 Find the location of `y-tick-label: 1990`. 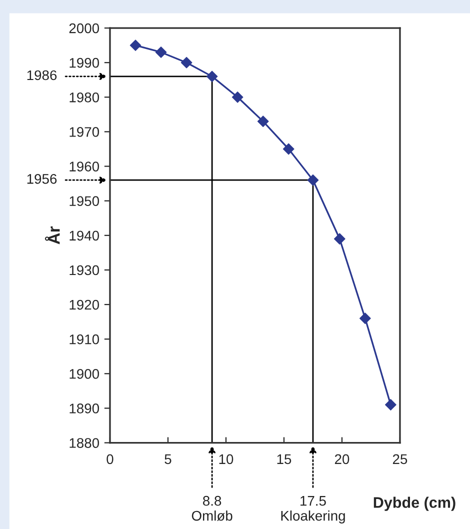

y-tick-label: 1990 is located at coordinates (85, 63).